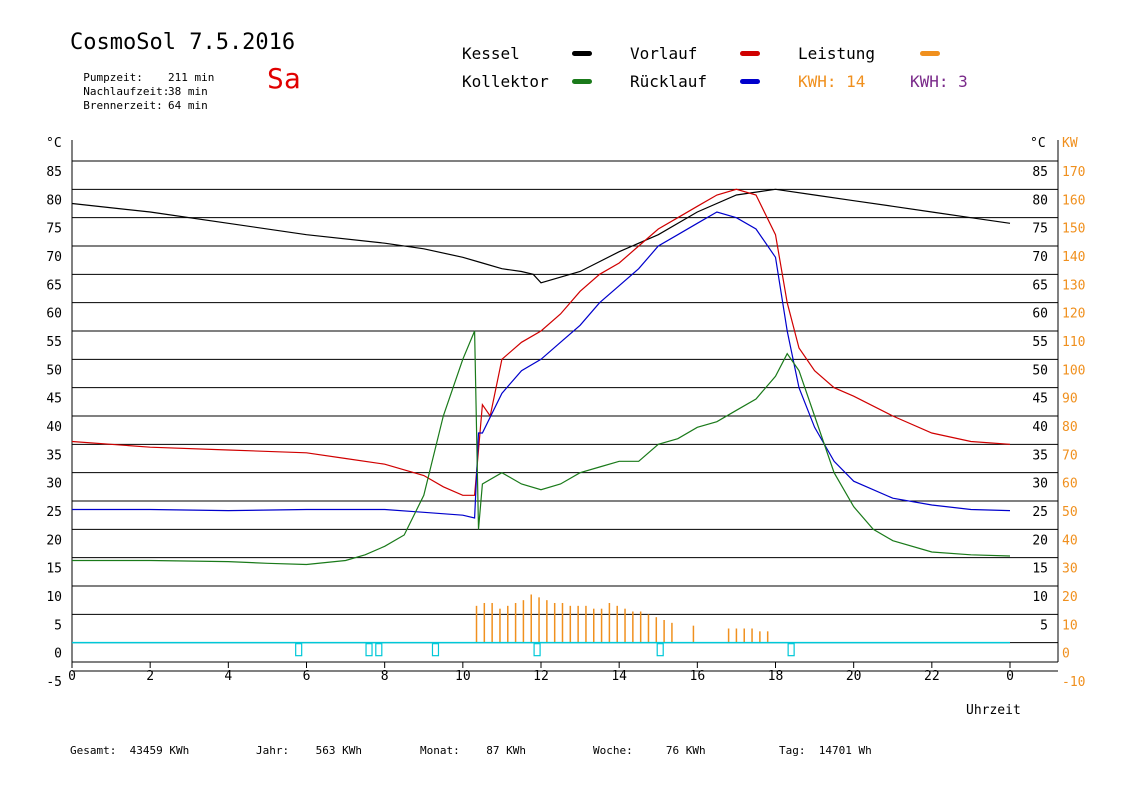 This screenshot has width=1148, height=812. I want to click on kw-tick: 120, so click(1073, 314).